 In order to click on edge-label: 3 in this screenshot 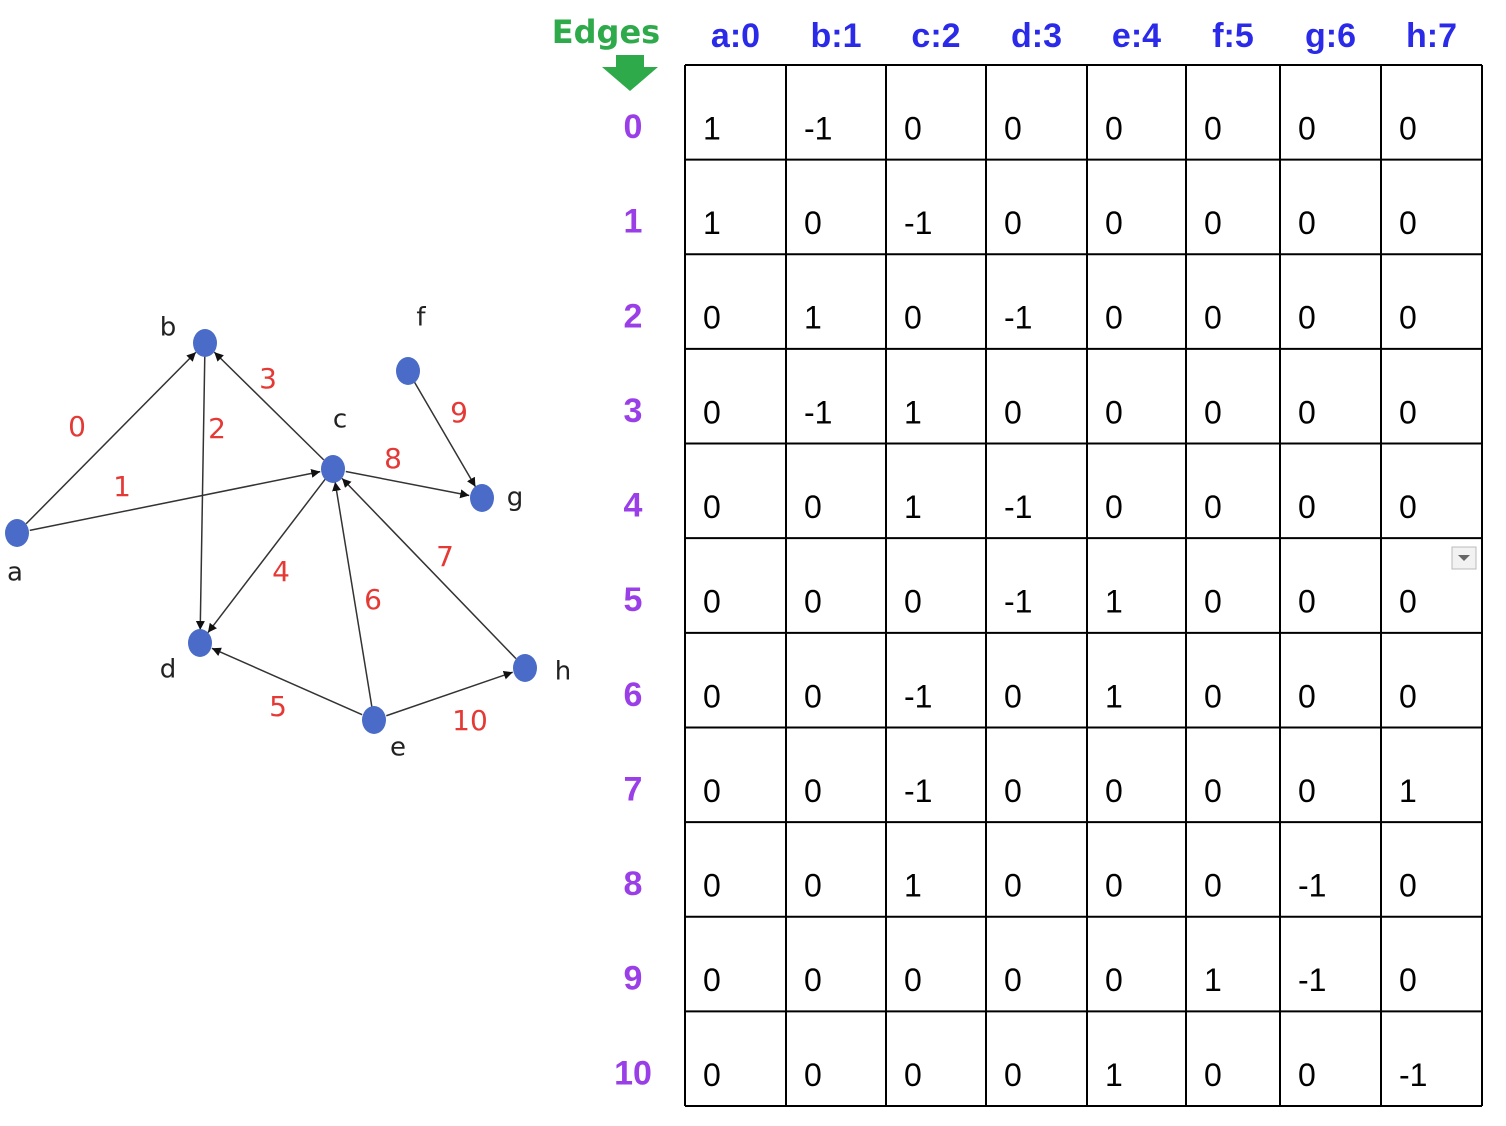, I will do `click(268, 378)`.